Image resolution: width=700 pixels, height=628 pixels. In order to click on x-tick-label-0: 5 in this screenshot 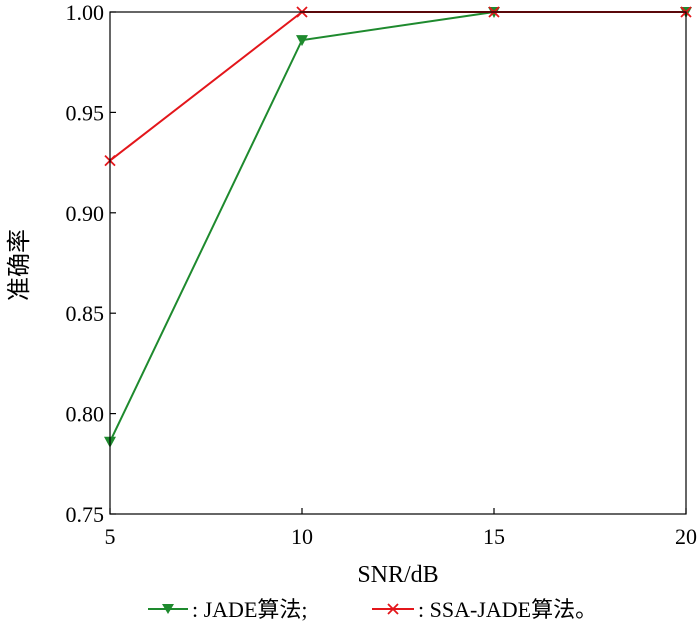, I will do `click(110, 536)`.